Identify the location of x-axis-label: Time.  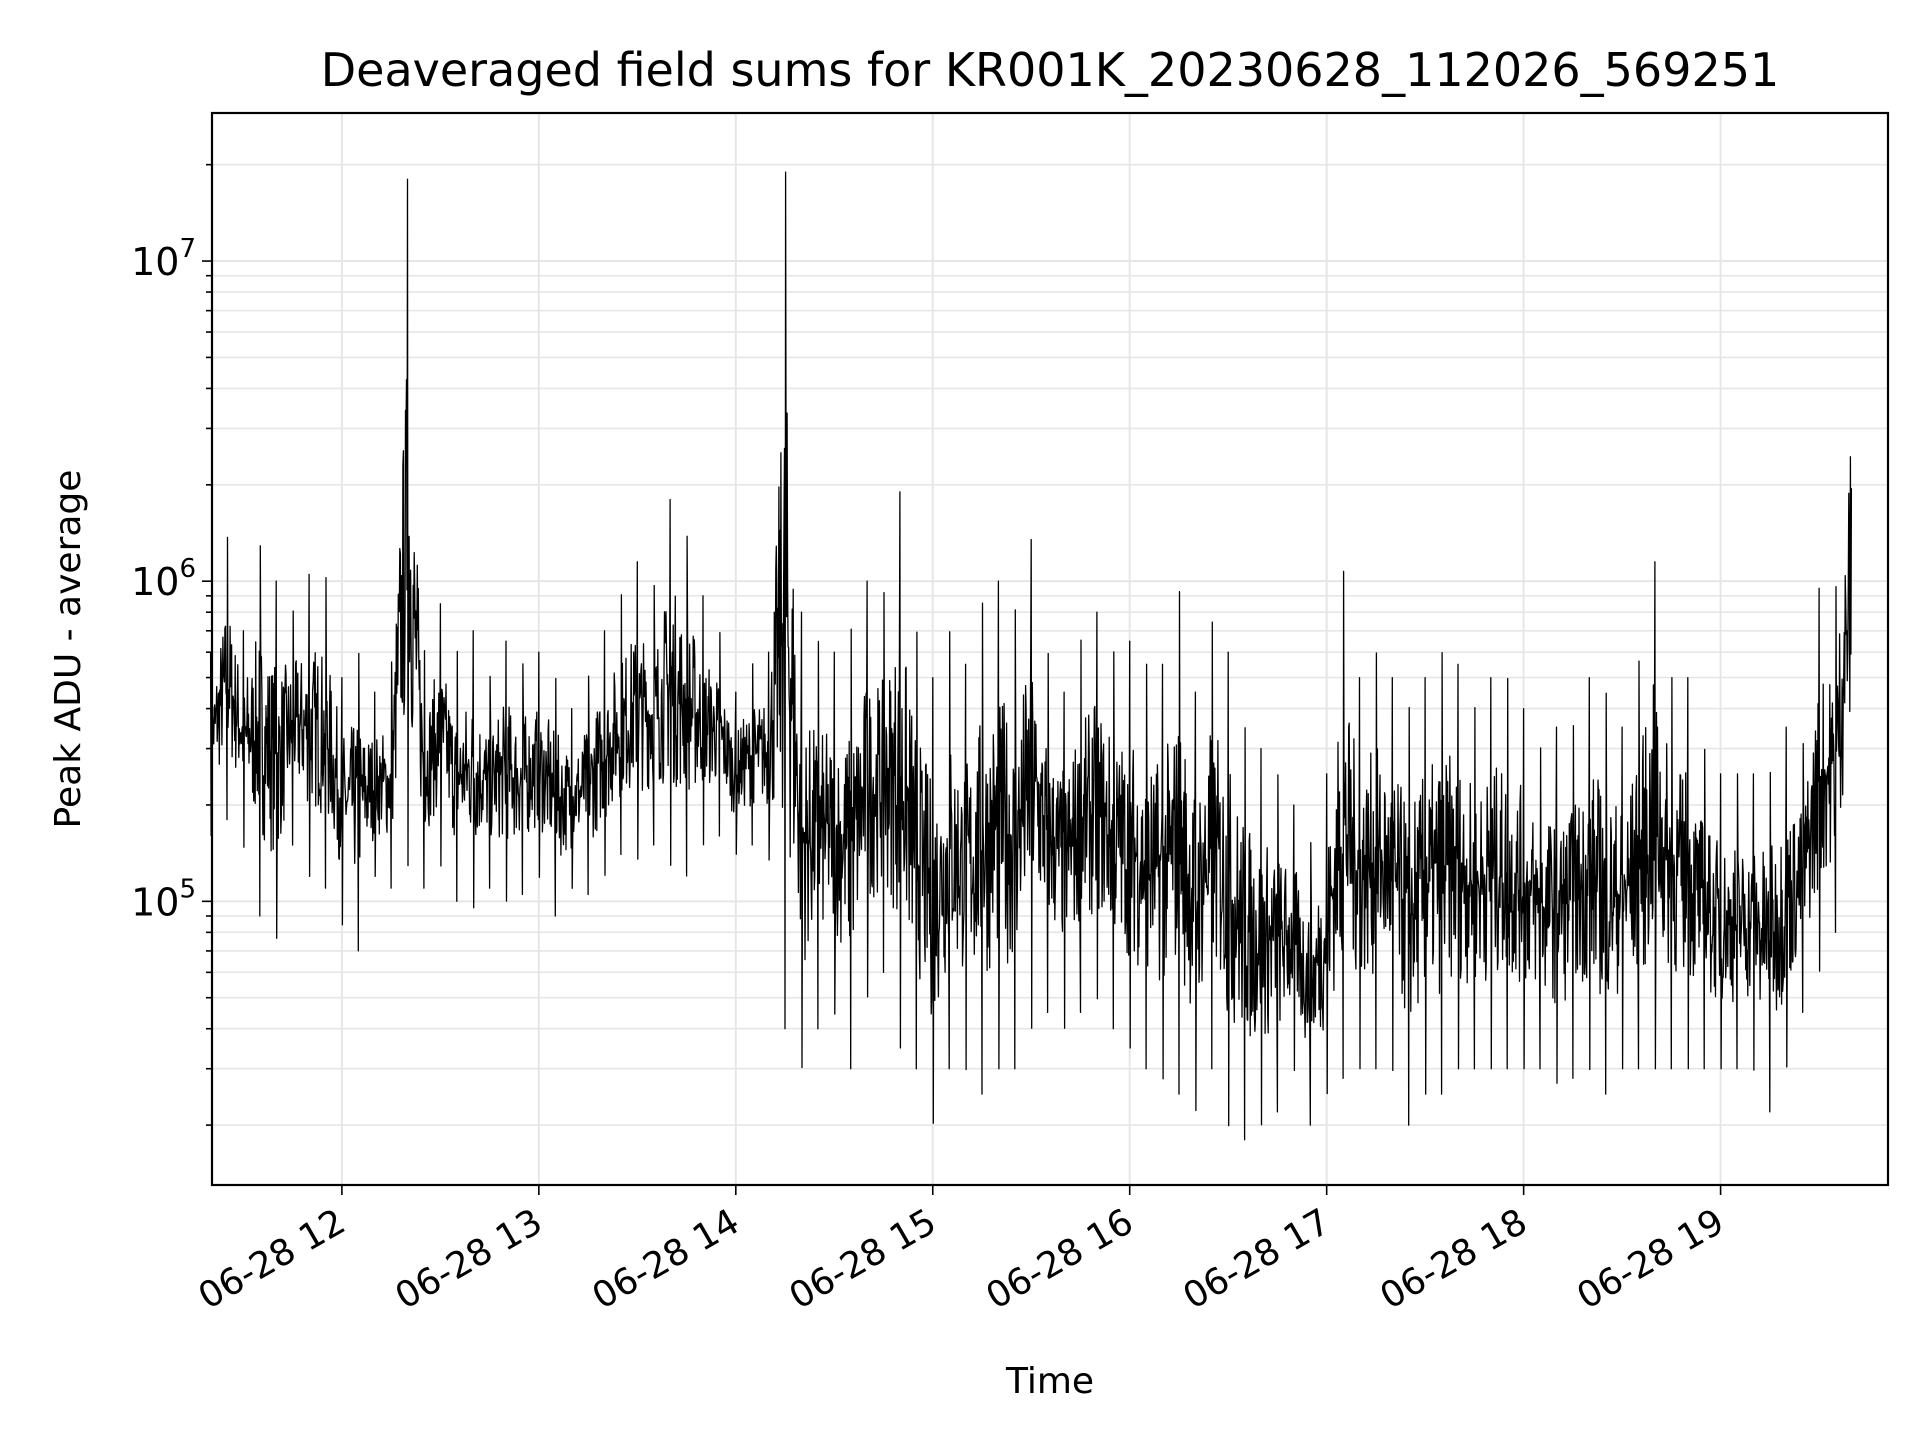
(1049, 1381).